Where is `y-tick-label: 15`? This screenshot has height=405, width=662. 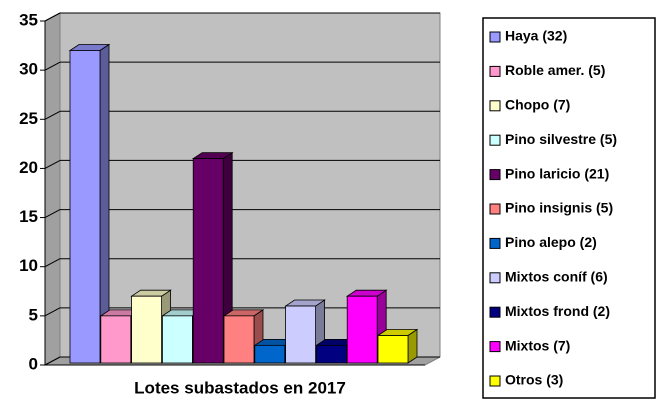 y-tick-label: 15 is located at coordinates (28, 216).